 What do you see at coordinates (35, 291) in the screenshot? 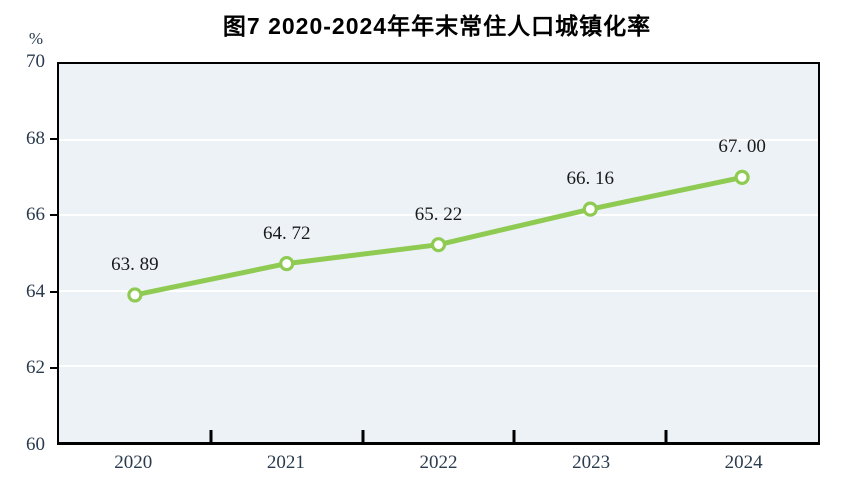
I see `y-tick-label: 64` at bounding box center [35, 291].